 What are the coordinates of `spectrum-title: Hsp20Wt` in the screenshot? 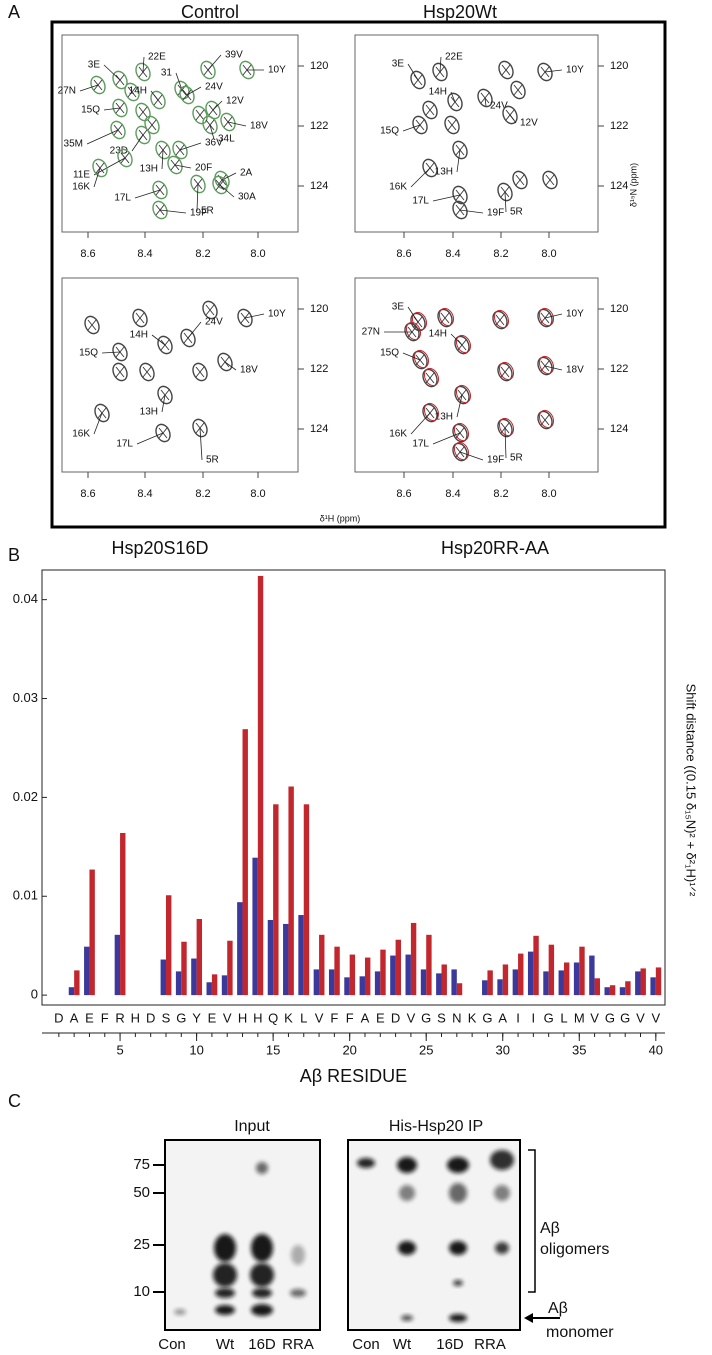 It's located at (460, 12).